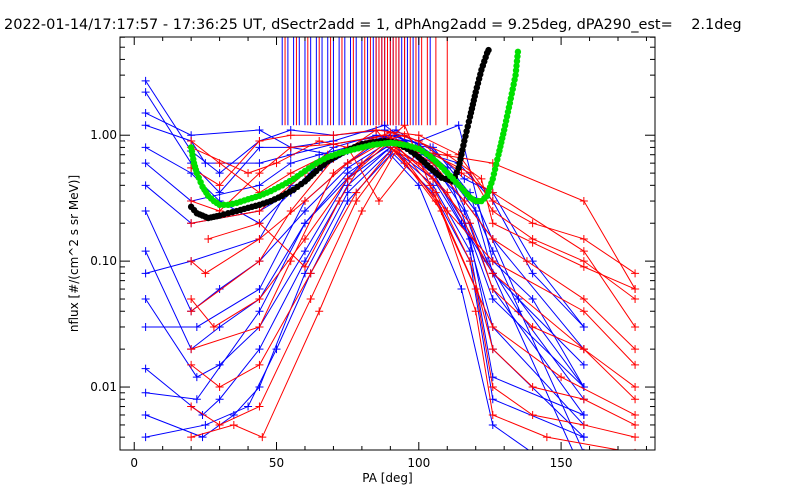  What do you see at coordinates (387, 478) in the screenshot?
I see `x-axis-label: PA [deg]` at bounding box center [387, 478].